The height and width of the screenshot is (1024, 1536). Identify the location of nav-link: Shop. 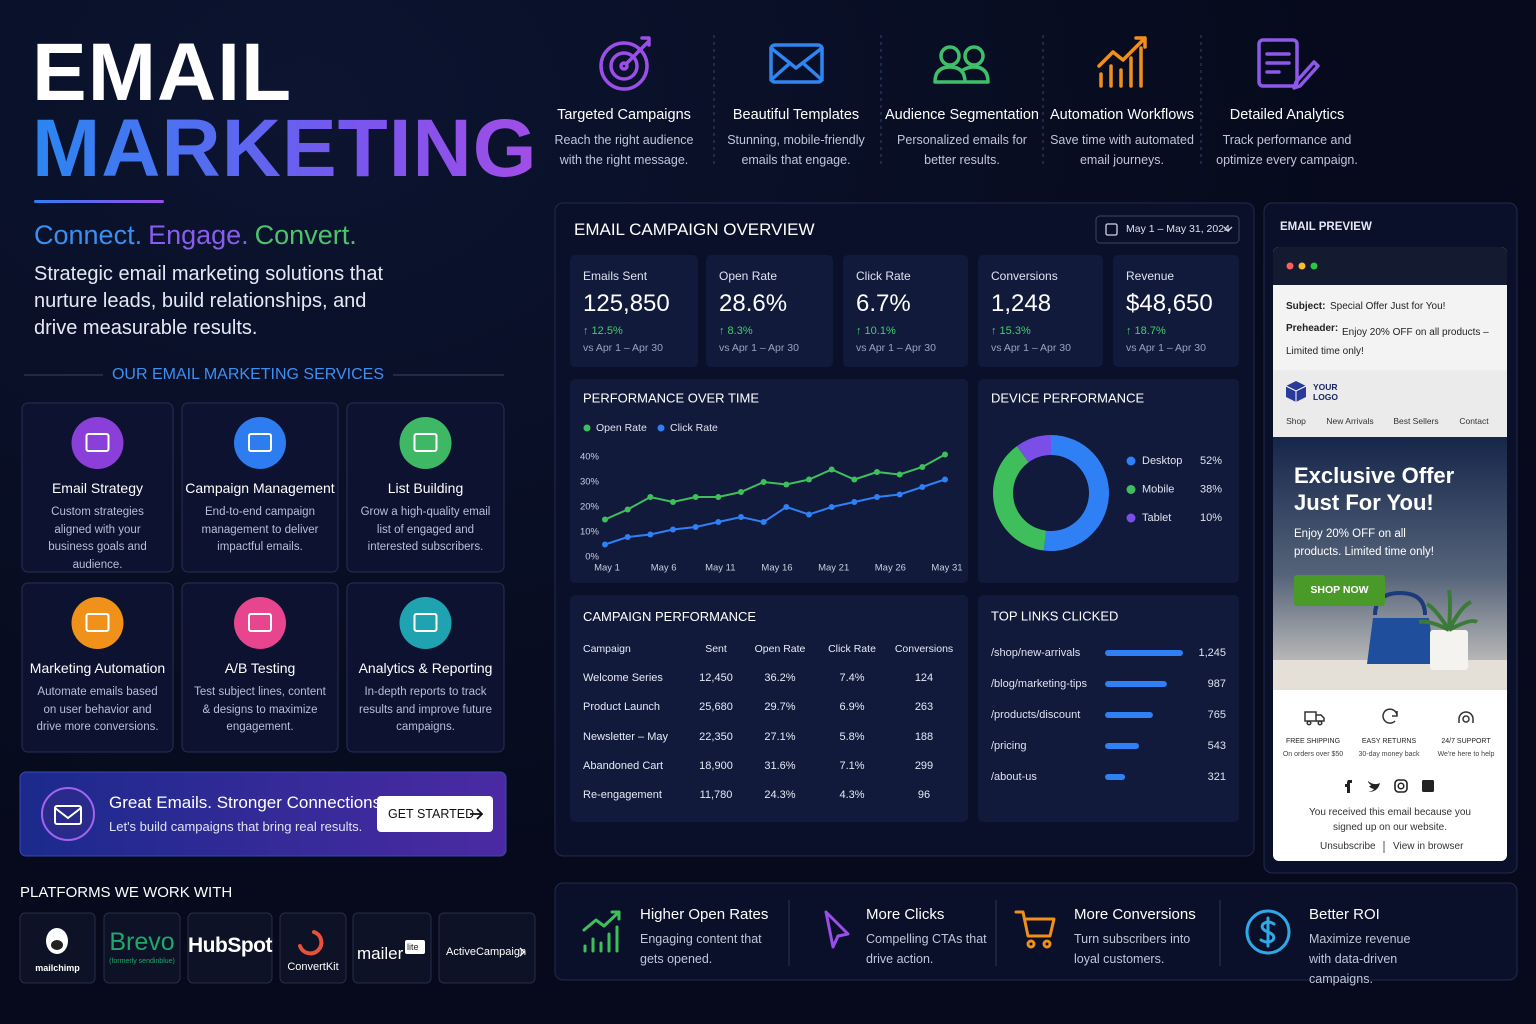
(1296, 421).